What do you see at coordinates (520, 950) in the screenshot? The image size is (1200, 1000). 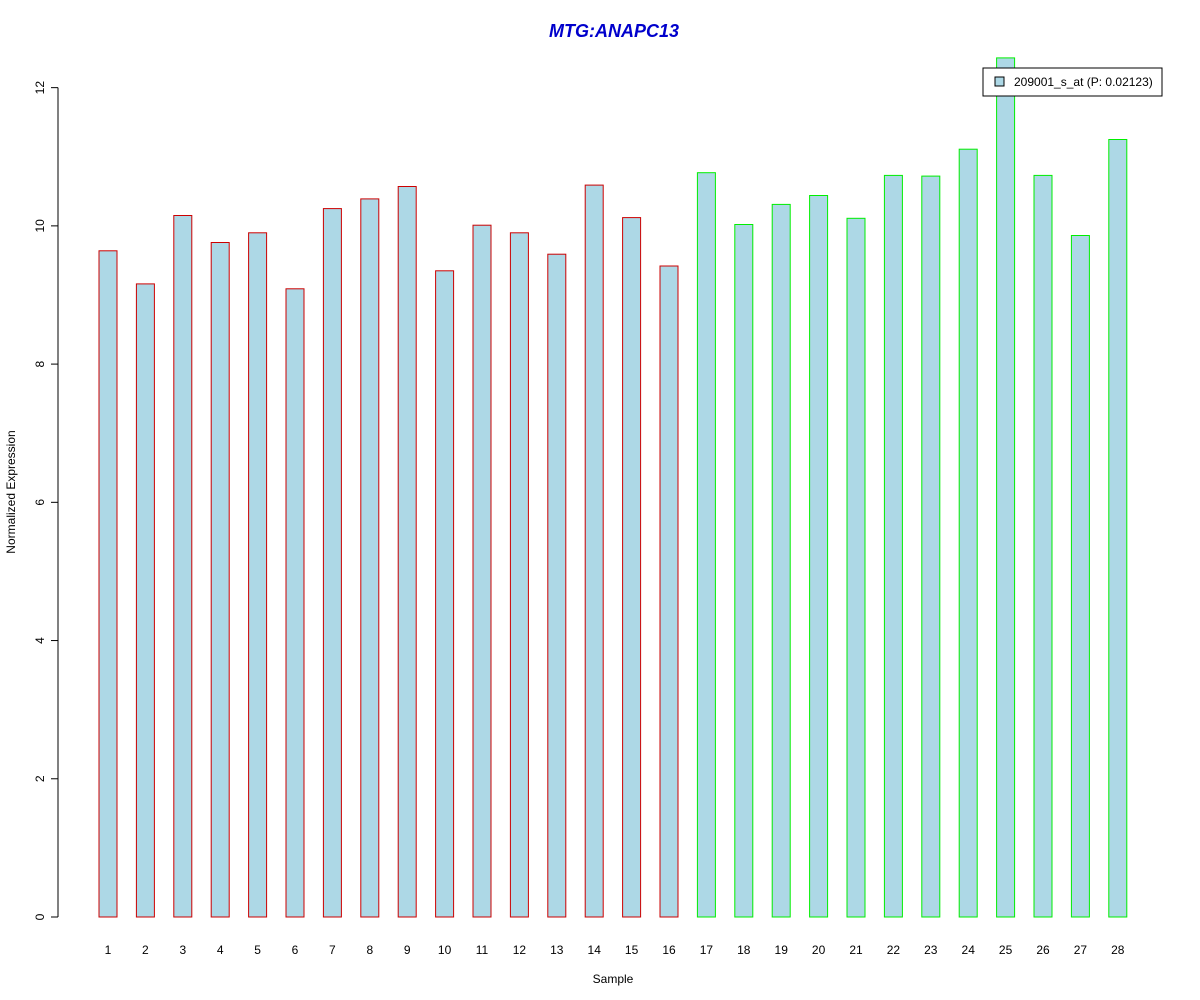 I see `x-tick-label: 12` at bounding box center [520, 950].